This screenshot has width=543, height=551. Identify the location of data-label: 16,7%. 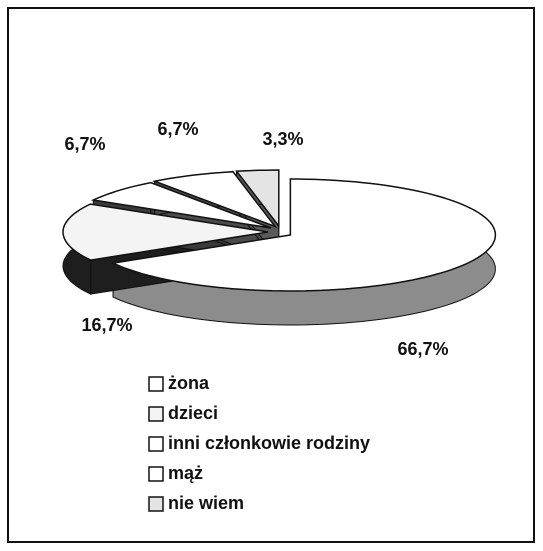
(106, 325).